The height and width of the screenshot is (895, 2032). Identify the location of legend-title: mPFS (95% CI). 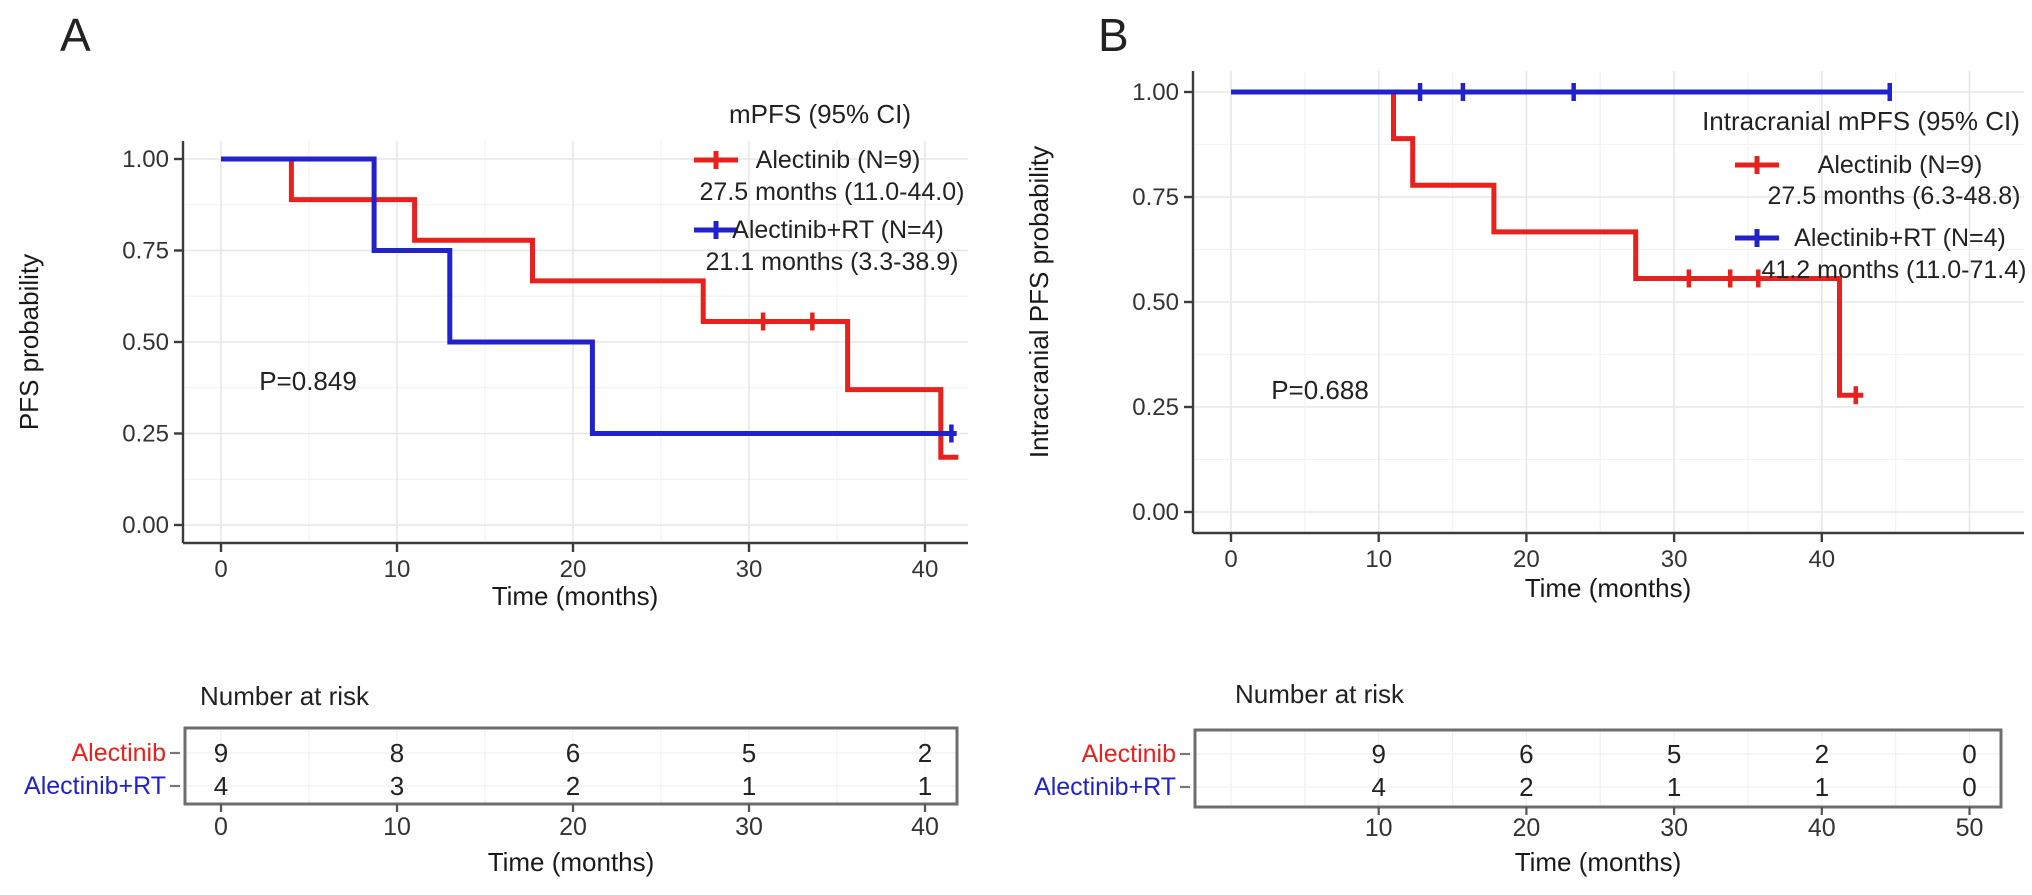
(820, 114).